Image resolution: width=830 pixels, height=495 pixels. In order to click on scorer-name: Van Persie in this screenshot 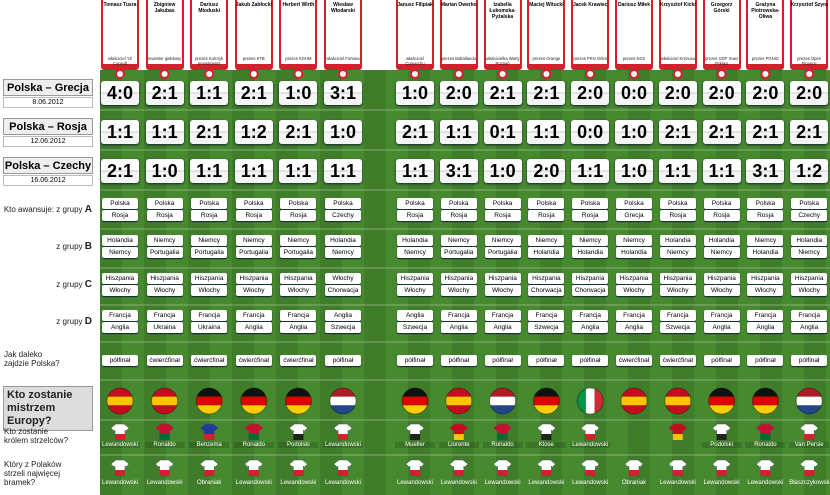, I will do `click(809, 445)`.